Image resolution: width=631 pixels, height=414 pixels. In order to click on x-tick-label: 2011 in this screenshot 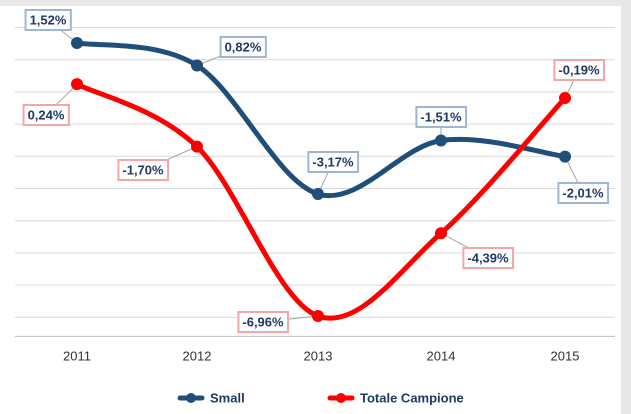, I will do `click(77, 355)`.